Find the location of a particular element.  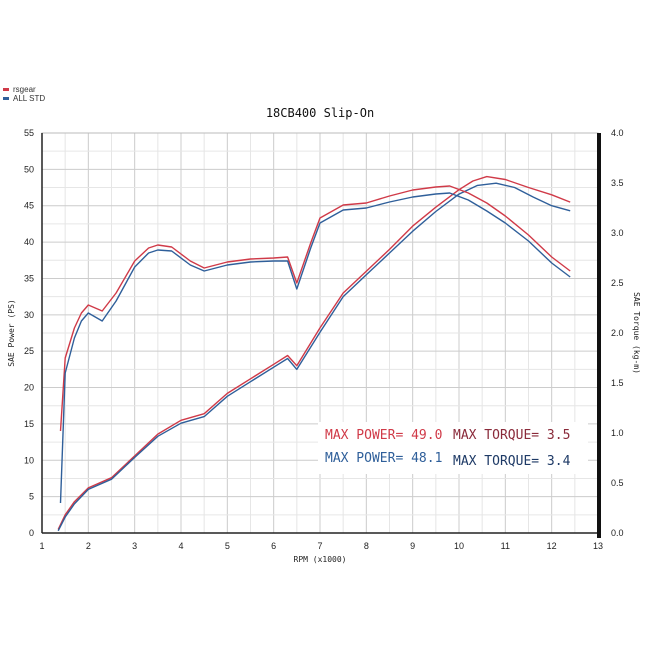

x-axis-label: RPM (x1000) is located at coordinates (320, 559).